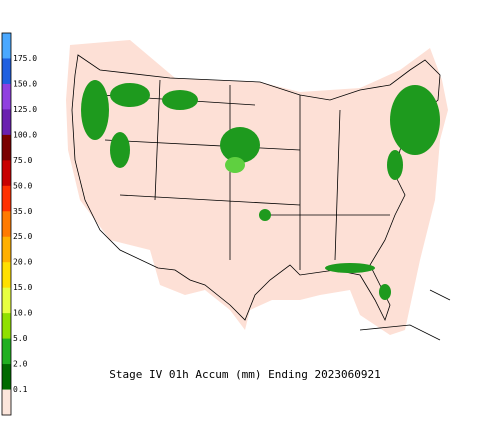  What do you see at coordinates (22, 185) in the screenshot?
I see `legend-label: 50.0` at bounding box center [22, 185].